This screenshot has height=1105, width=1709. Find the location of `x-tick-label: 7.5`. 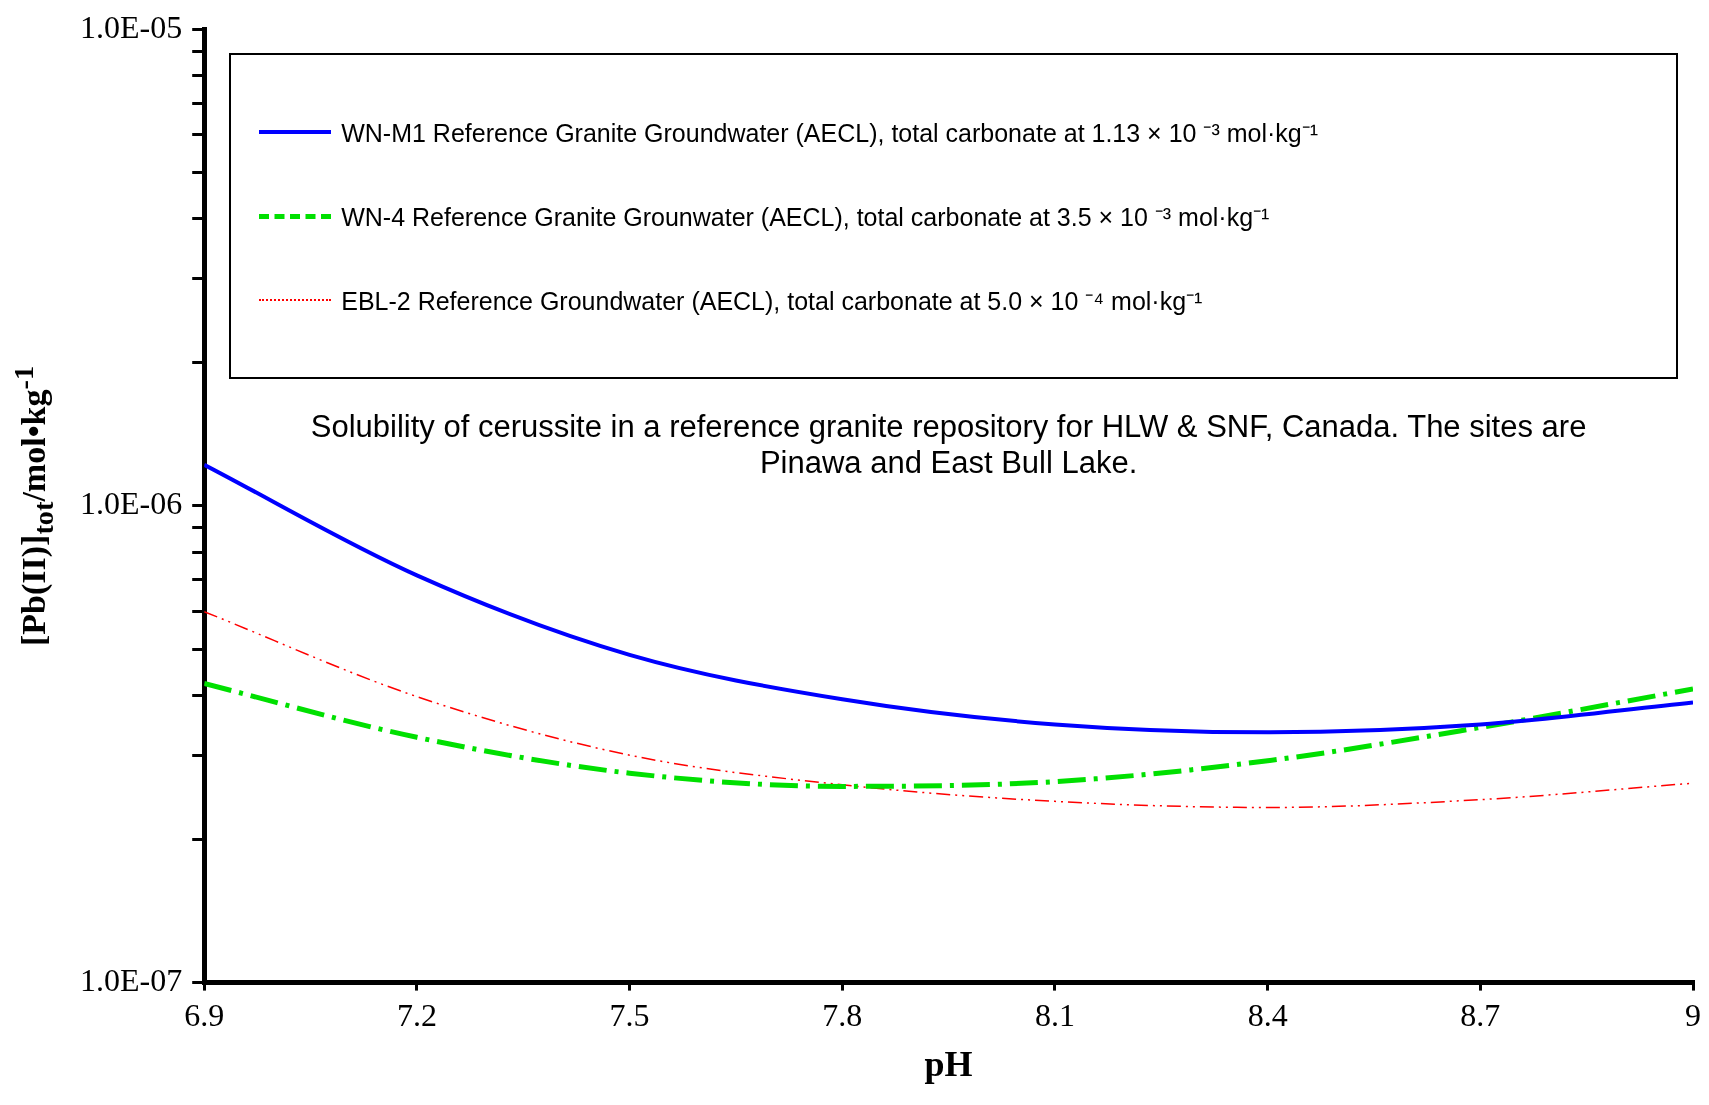

x-tick-label: 7.5 is located at coordinates (629, 1015).